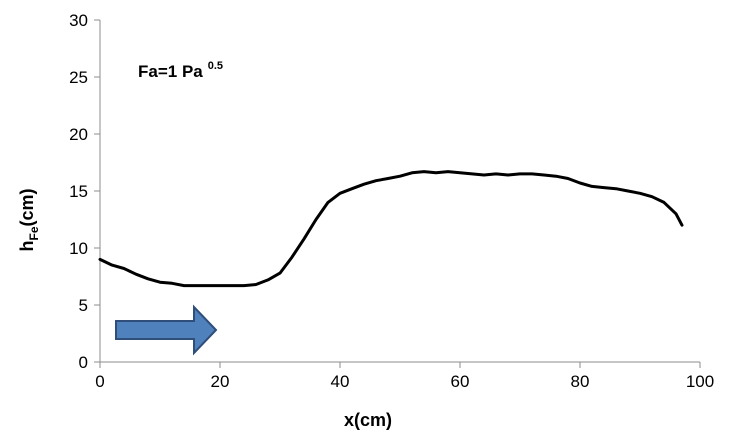 The width and height of the screenshot is (730, 438). I want to click on y-tick-label: 0, so click(83, 362).